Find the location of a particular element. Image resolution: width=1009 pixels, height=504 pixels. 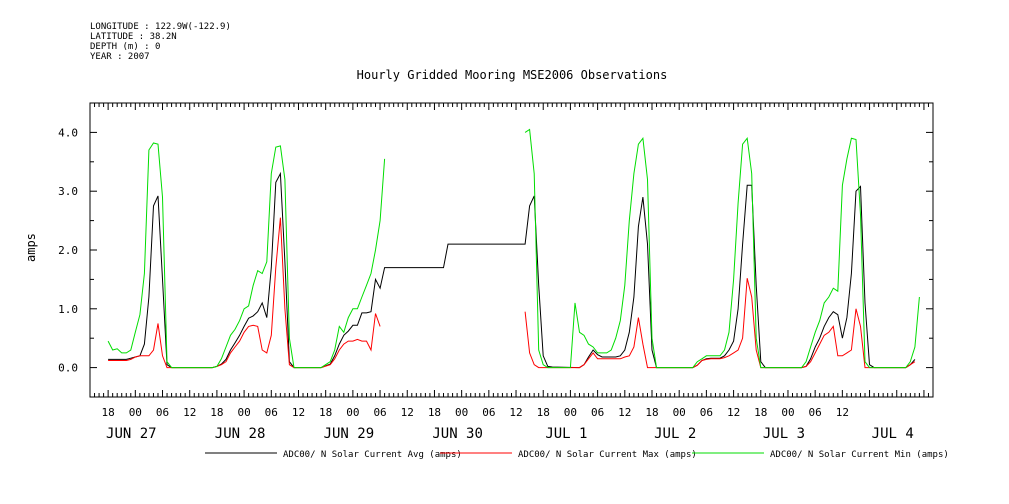

y-tick-label: 2.0 is located at coordinates (68, 250).